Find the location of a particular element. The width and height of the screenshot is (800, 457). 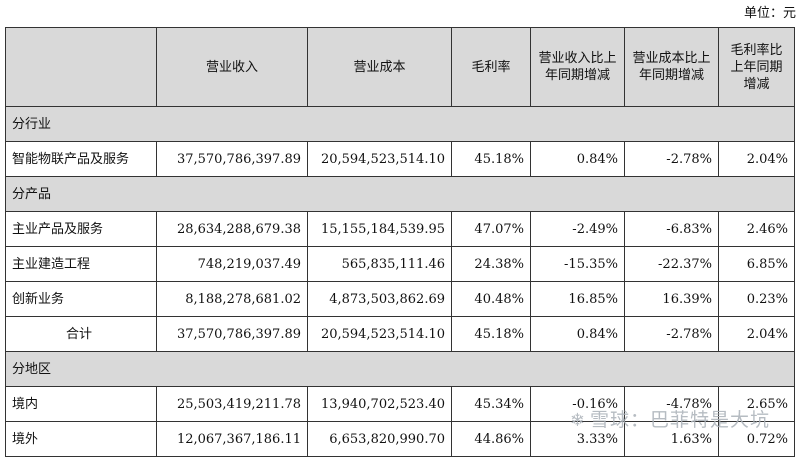

header-cost-yoy: 营业成本比上年同期增减 is located at coordinates (671, 67).